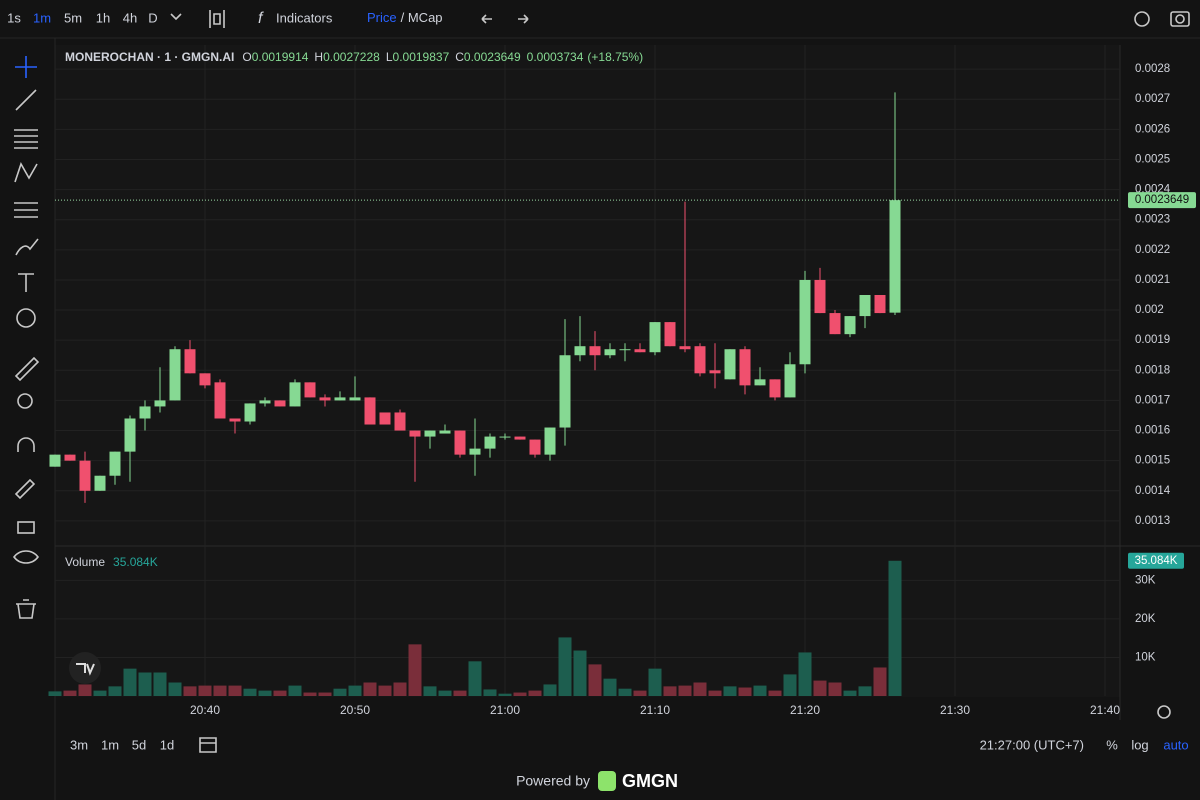 The width and height of the screenshot is (1200, 800). Describe the element at coordinates (25, 489) in the screenshot. I see `lock-draw-tool` at that location.